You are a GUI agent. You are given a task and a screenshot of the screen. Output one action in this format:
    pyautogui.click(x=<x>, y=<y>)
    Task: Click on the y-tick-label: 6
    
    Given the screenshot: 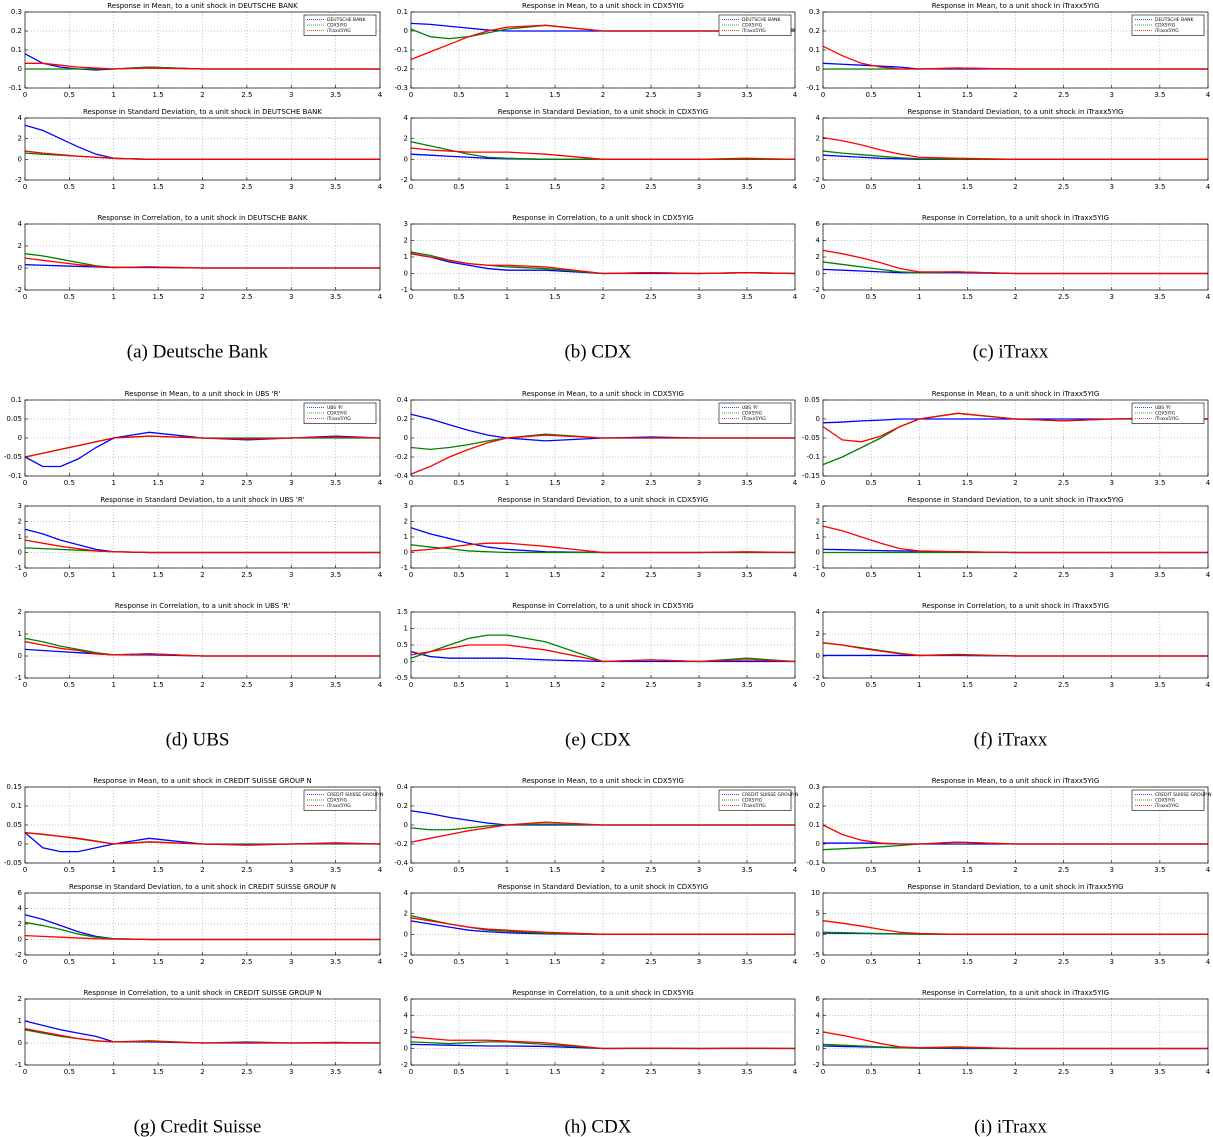 What is the action you would take?
    pyautogui.click(x=818, y=999)
    